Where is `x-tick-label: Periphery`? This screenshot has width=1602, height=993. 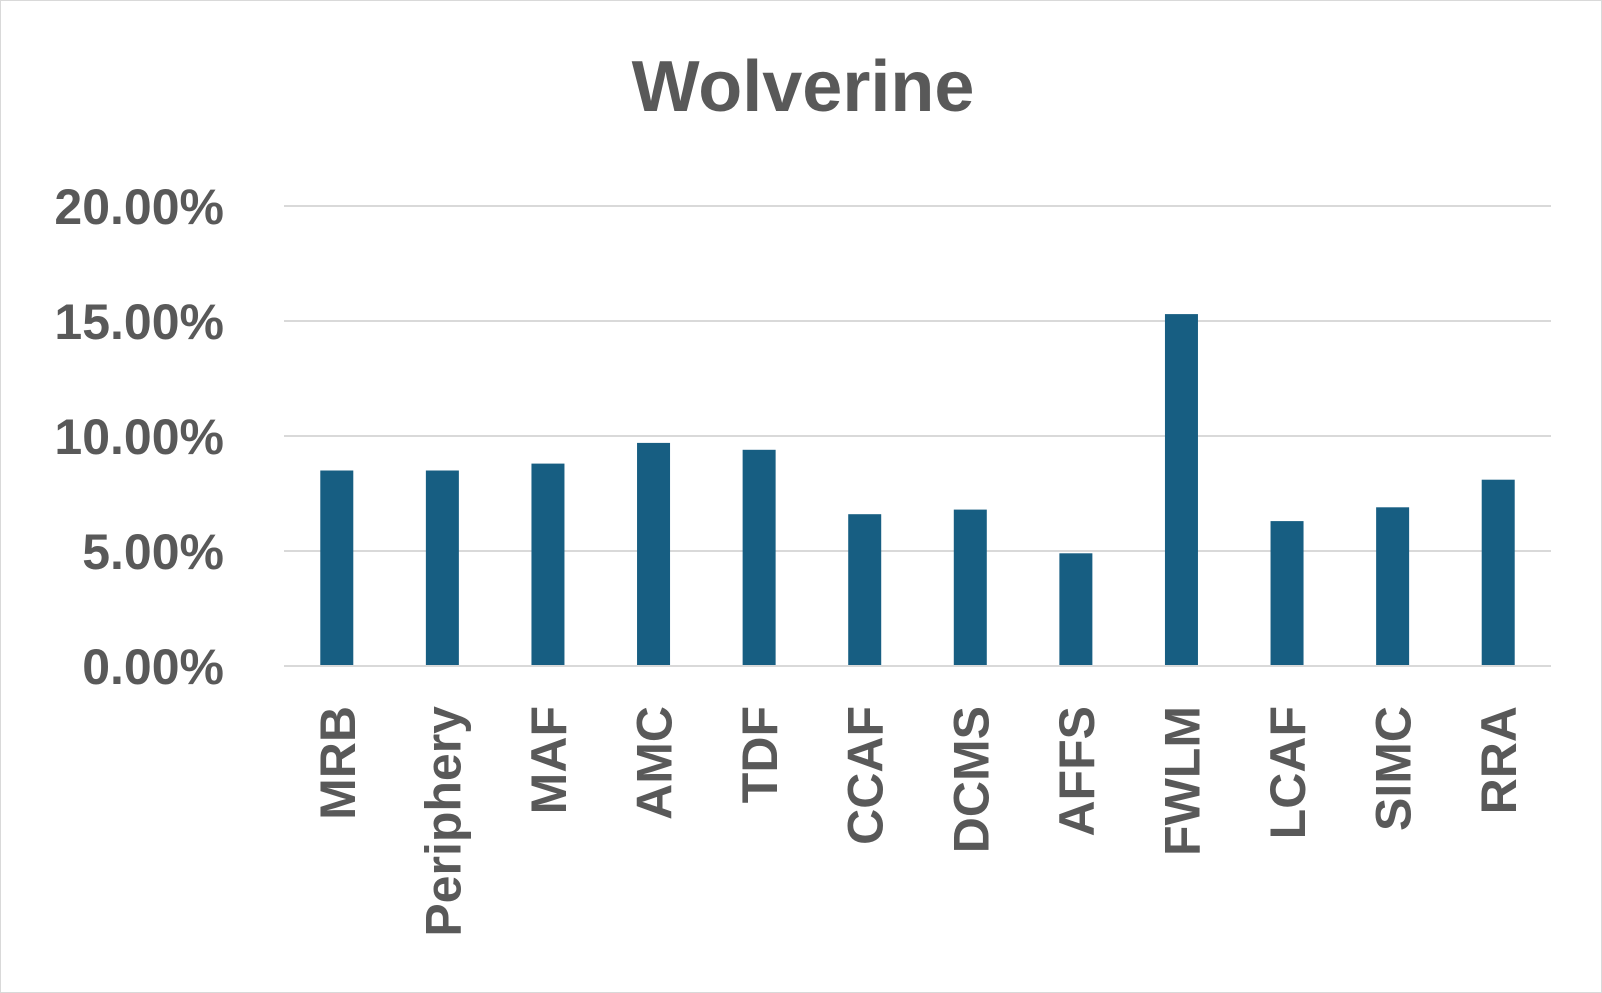 x-tick-label: Periphery is located at coordinates (443, 821).